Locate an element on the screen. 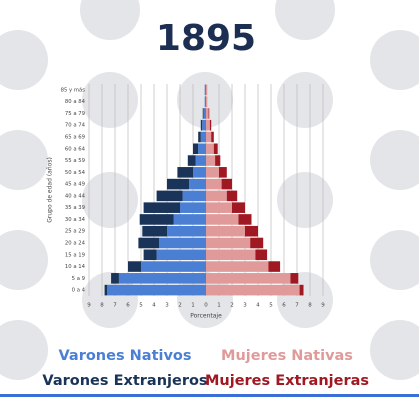  y-tick-label: 75 a 79 is located at coordinates (75, 114).